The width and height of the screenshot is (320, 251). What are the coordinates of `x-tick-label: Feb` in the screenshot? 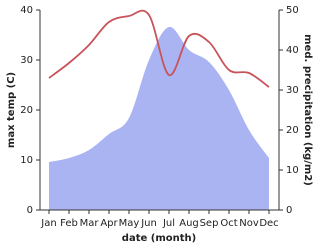 It's located at (69, 223).